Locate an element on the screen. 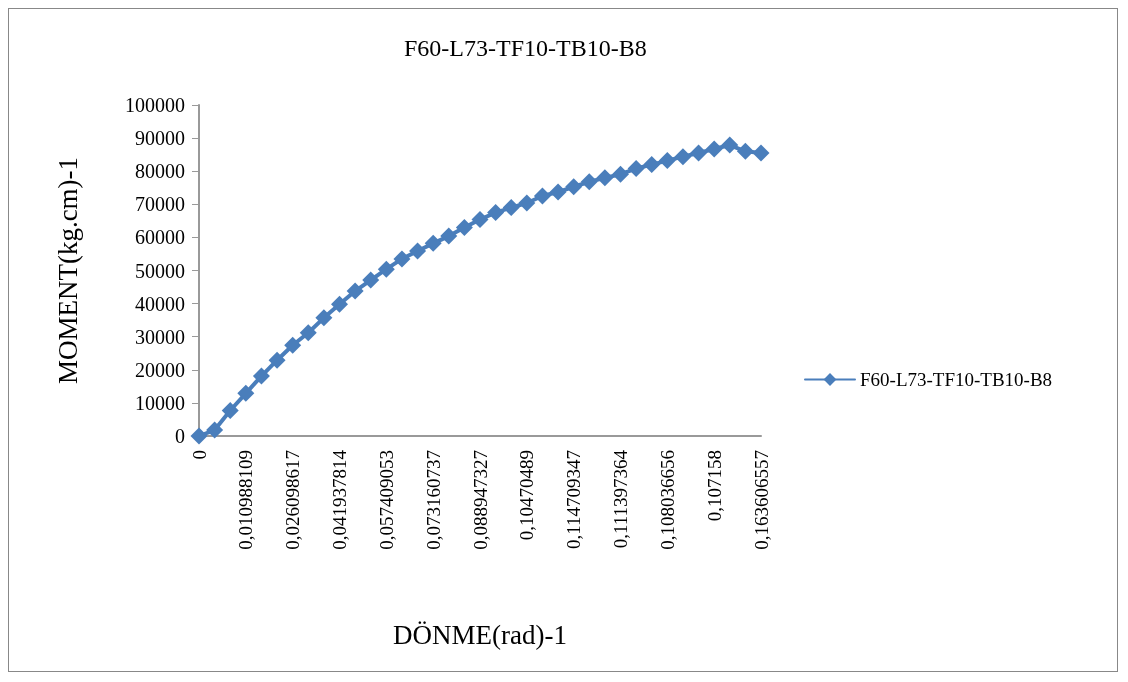  y-tick-label: 0 is located at coordinates (180, 436).